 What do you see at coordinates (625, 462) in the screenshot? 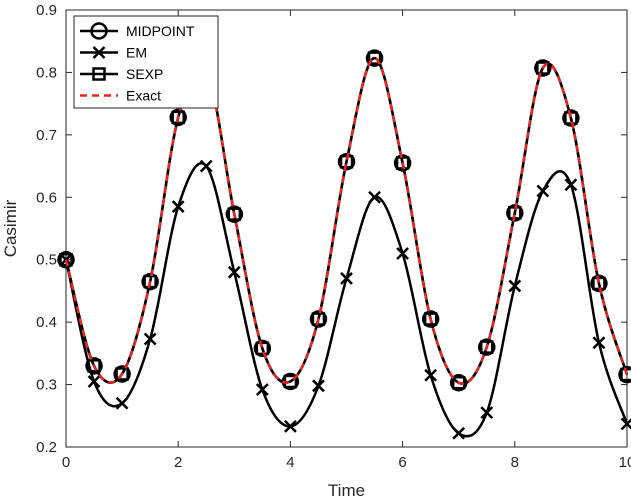
I see `x-tick-label: 10` at bounding box center [625, 462].